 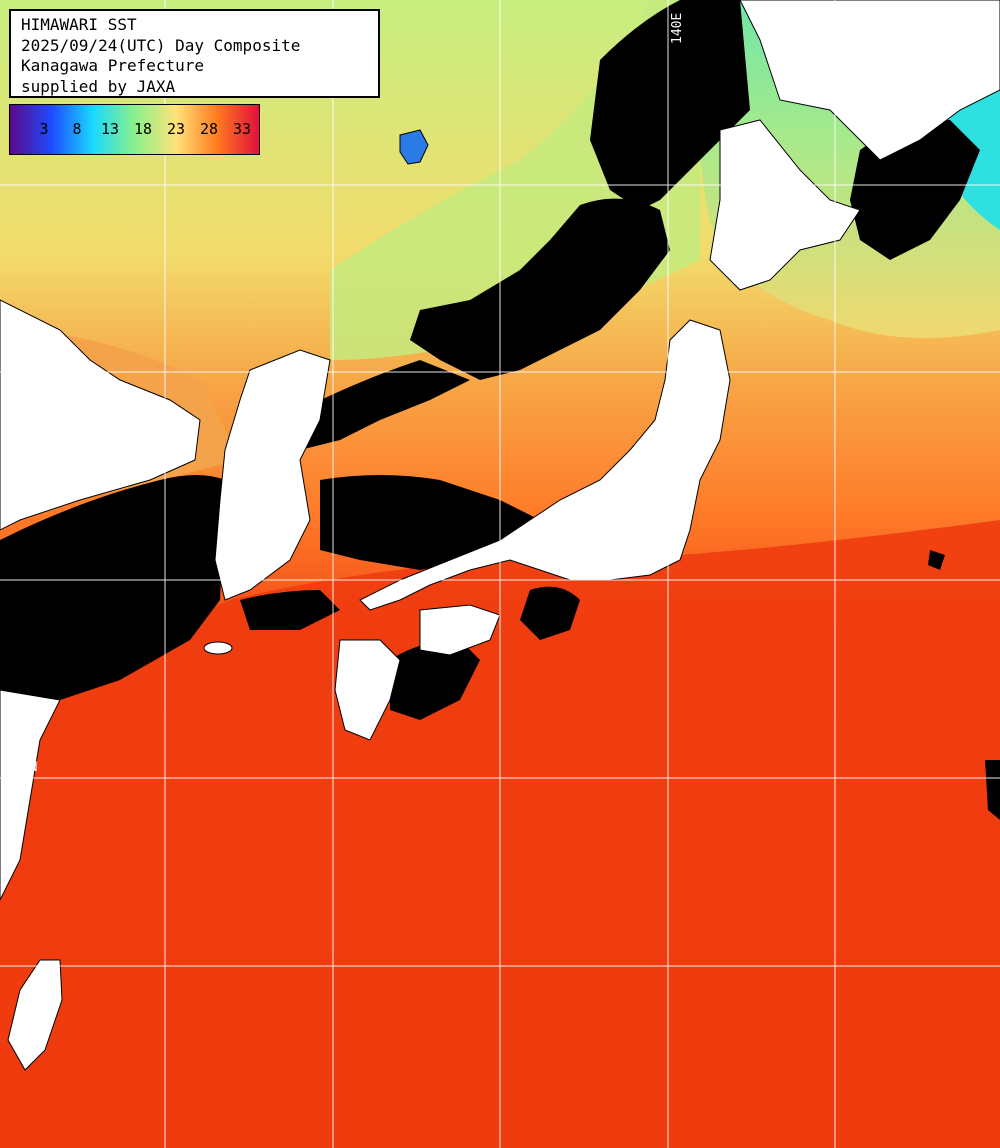 What do you see at coordinates (545, 465) in the screenshot?
I see `honshu` at bounding box center [545, 465].